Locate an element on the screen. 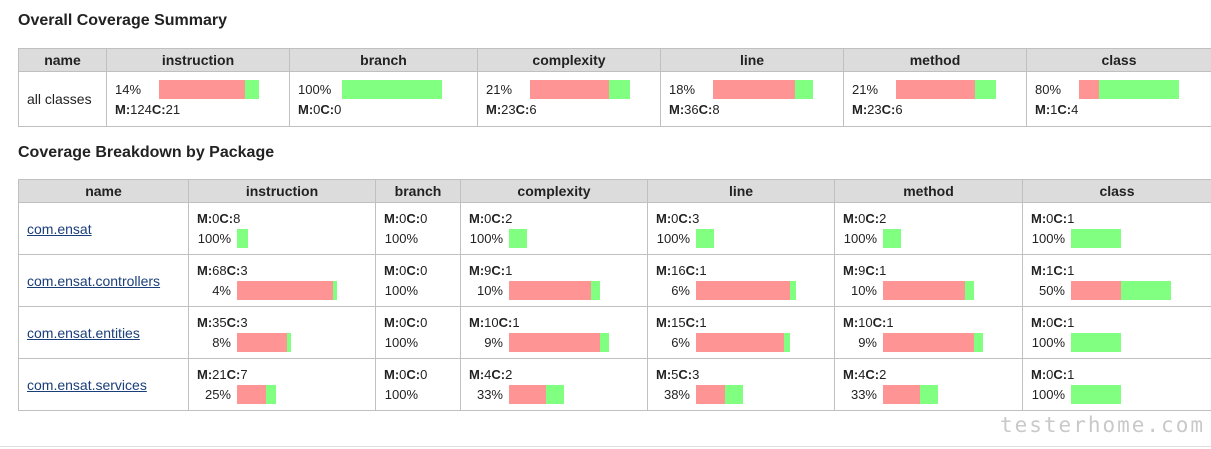 Image resolution: width=1211 pixels, height=449 pixels. percent-line: 14% is located at coordinates (198, 89).